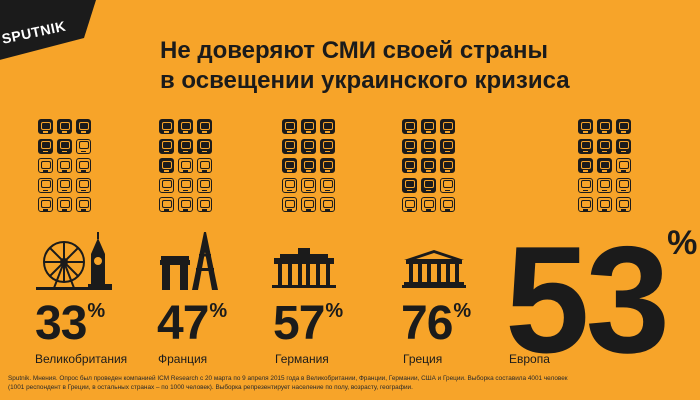 This screenshot has height=400, width=700. Describe the element at coordinates (81, 359) in the screenshot. I see `country-label-velikobritaniya: Великобритания` at that location.